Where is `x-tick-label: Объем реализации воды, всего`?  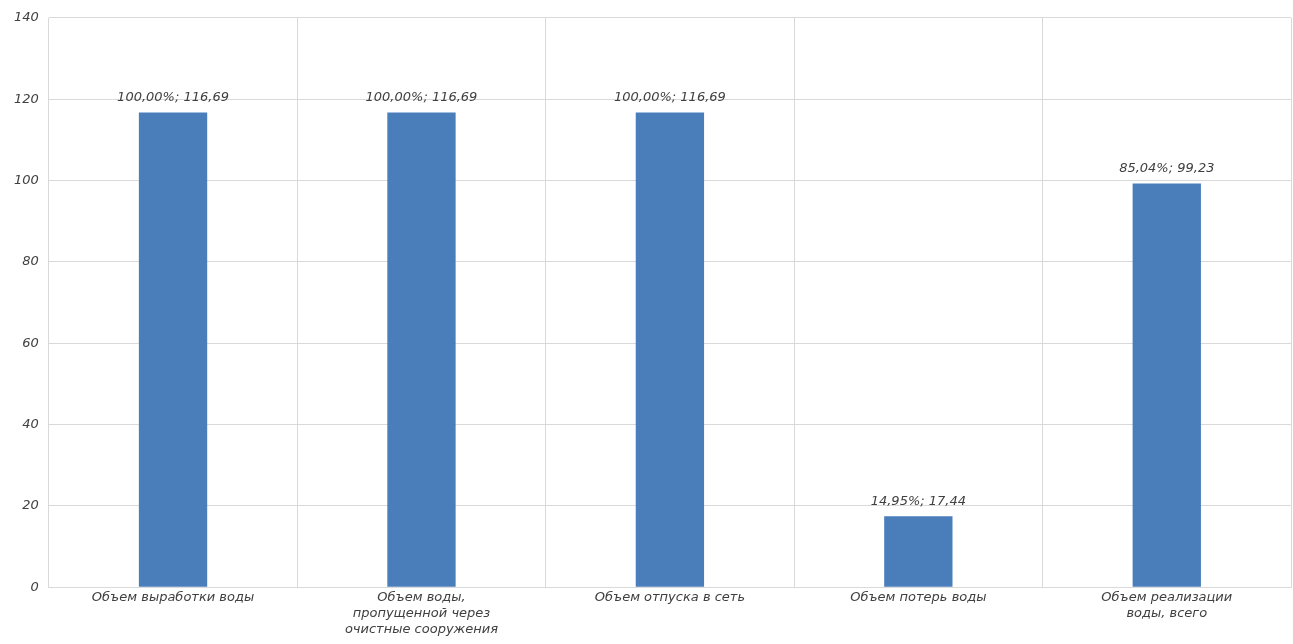 x-tick-label: Объем реализации воды, всего is located at coordinates (1167, 604).